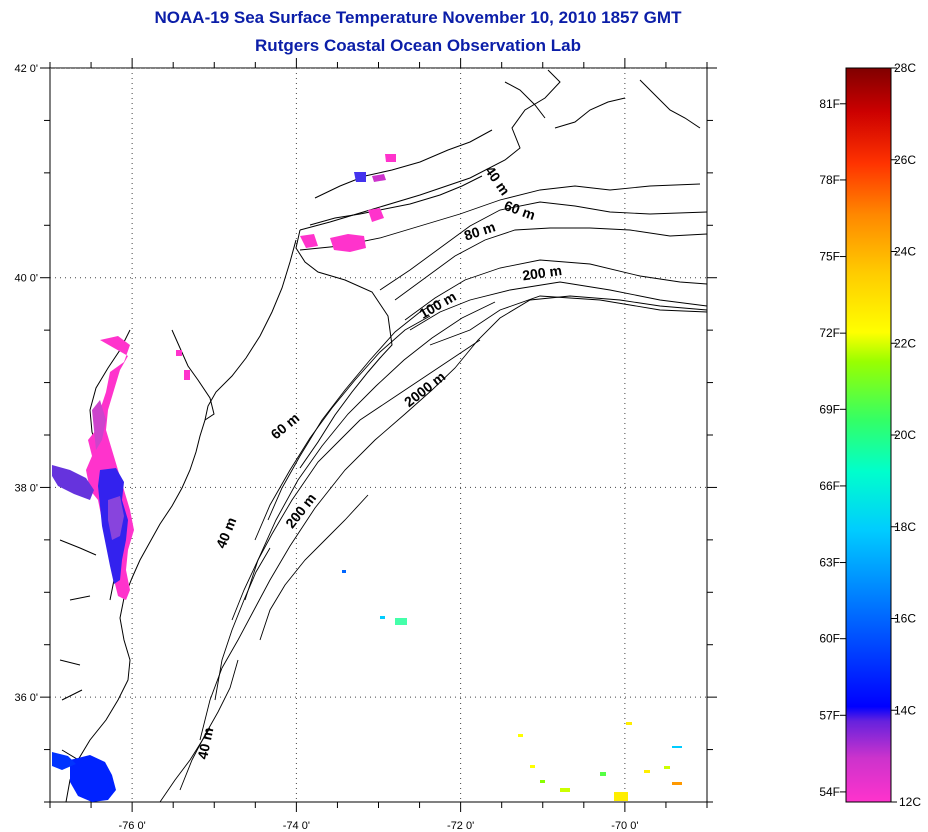 The image size is (928, 832). Describe the element at coordinates (26, 488) in the screenshot. I see `lat-tick-label: 38 0'` at that location.